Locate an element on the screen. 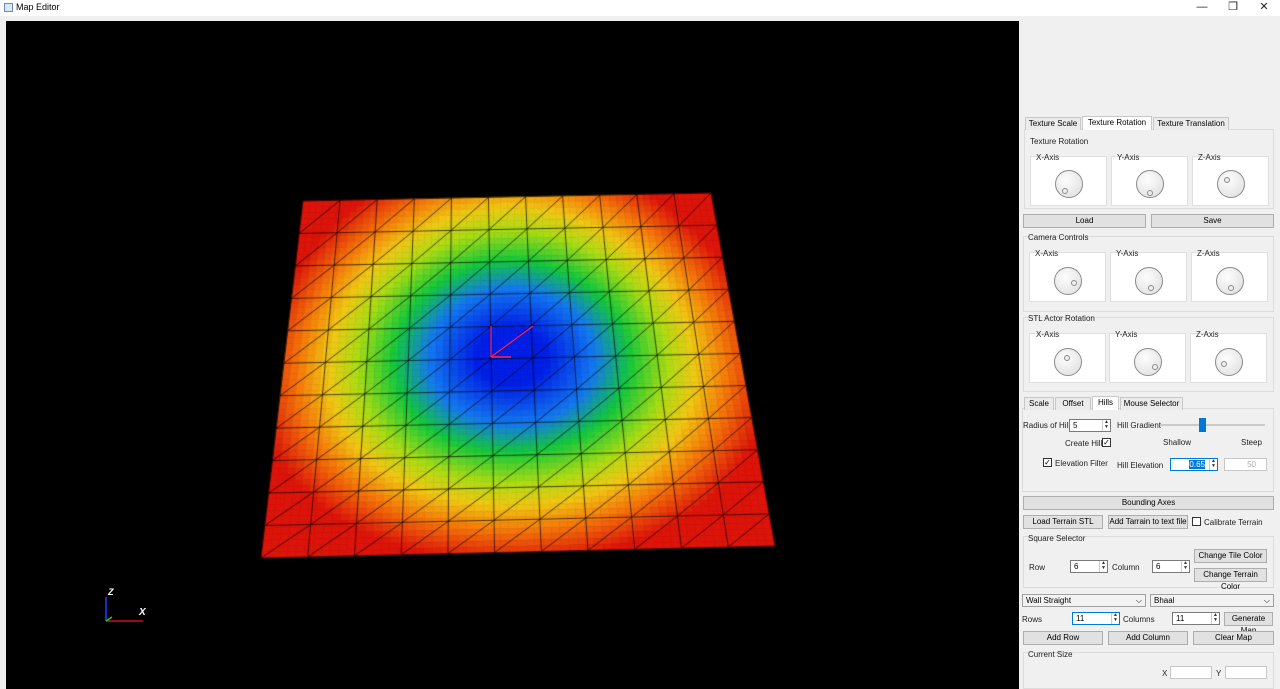 The image size is (1280, 689). tab-scale: Scale is located at coordinates (1039, 403).